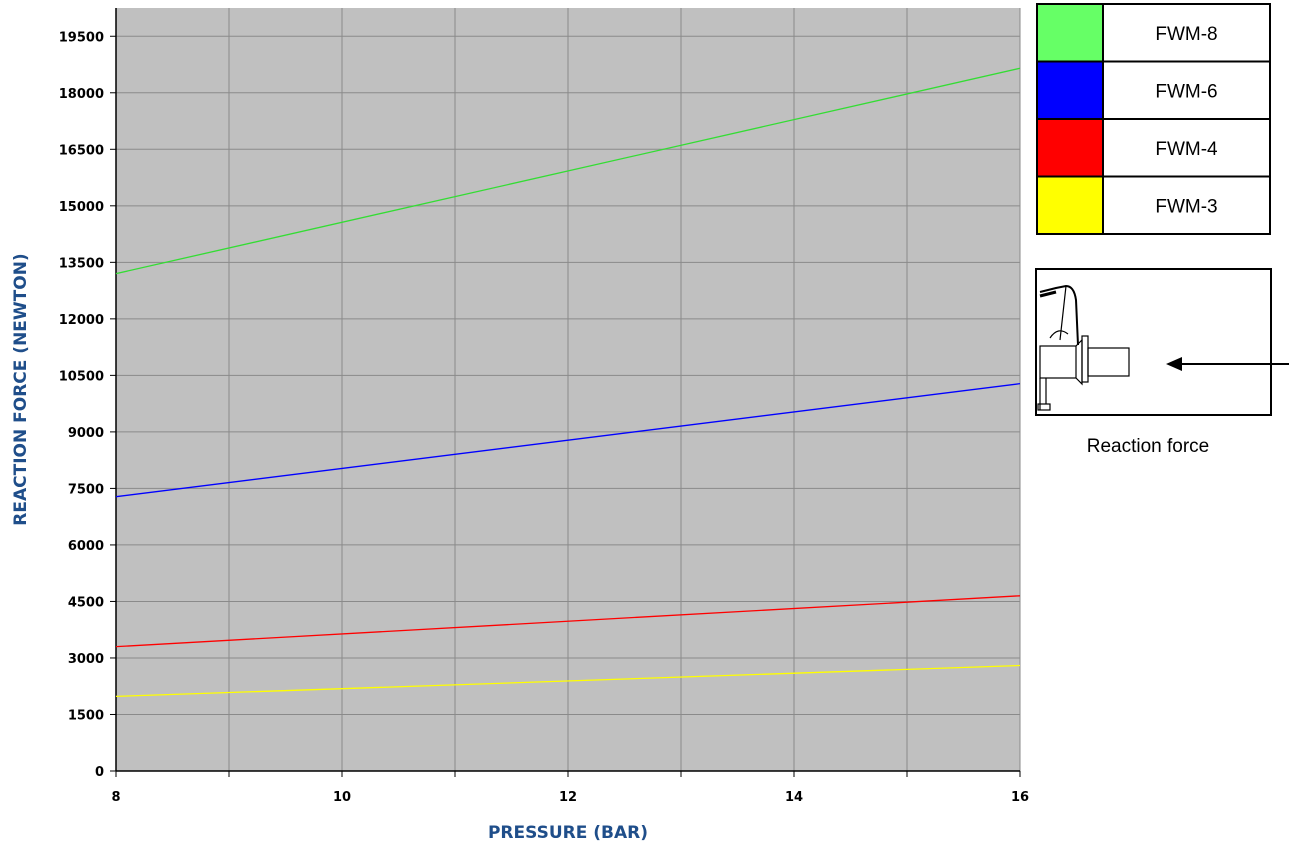 The width and height of the screenshot is (1295, 856). I want to click on legend: FWM-8 FWM-6 FWM-4 FWM-3, so click(1153, 119).